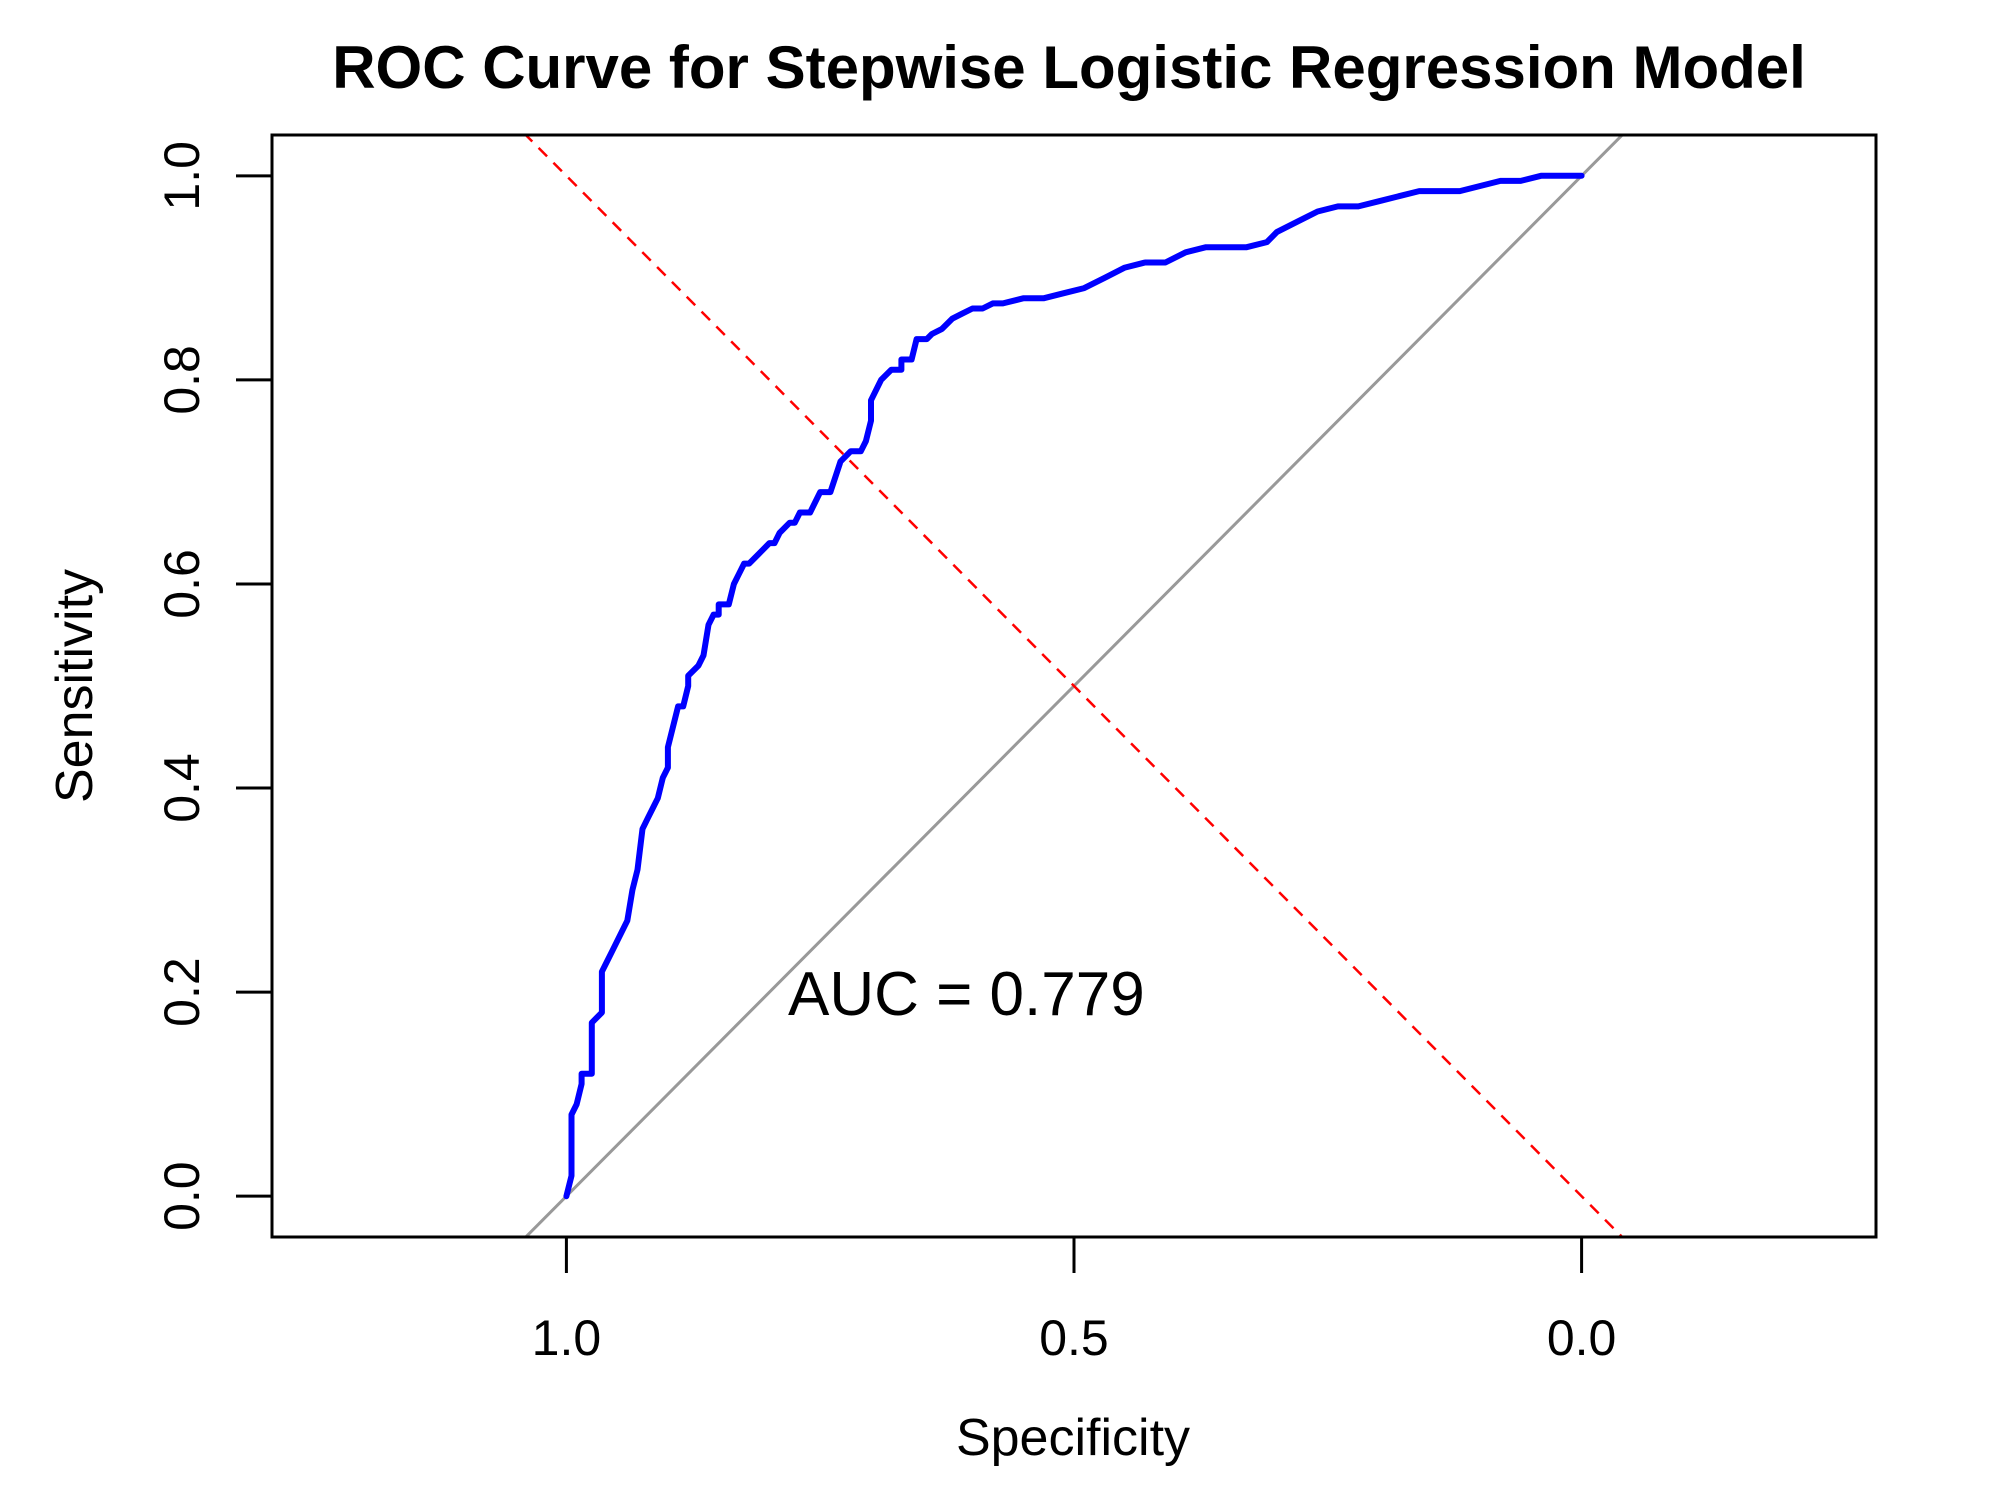 The width and height of the screenshot is (2000, 1500). I want to click on x-tick-label: 0.5, so click(1074, 1338).